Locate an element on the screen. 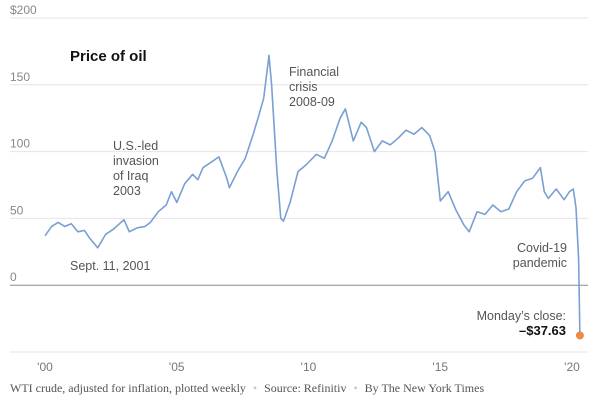 Image resolution: width=600 pixels, height=401 pixels. covid-annotation: Covid-19 pandemic is located at coordinates (540, 255).